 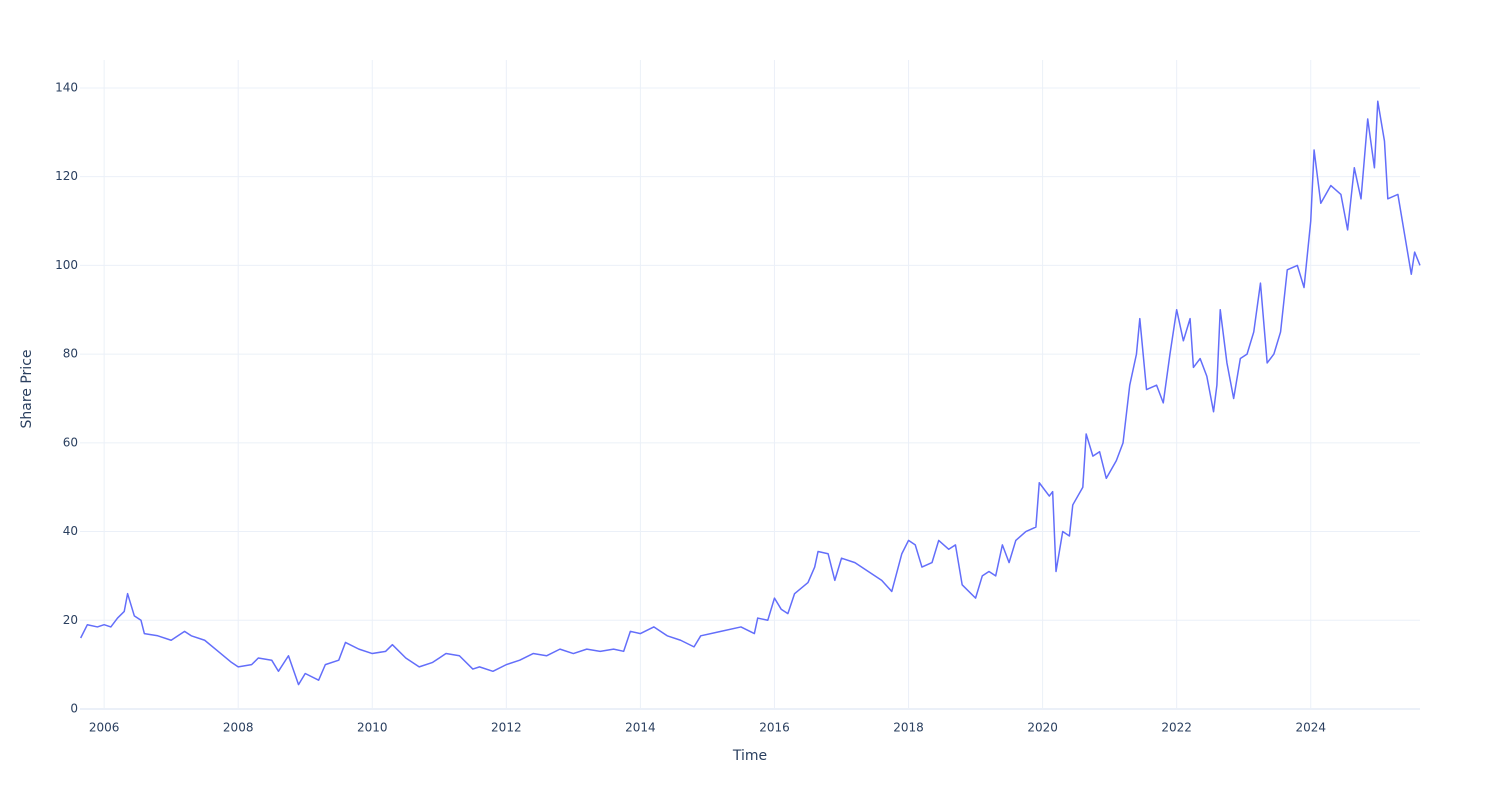 What do you see at coordinates (640, 728) in the screenshot?
I see `x-tick-label: 2014` at bounding box center [640, 728].